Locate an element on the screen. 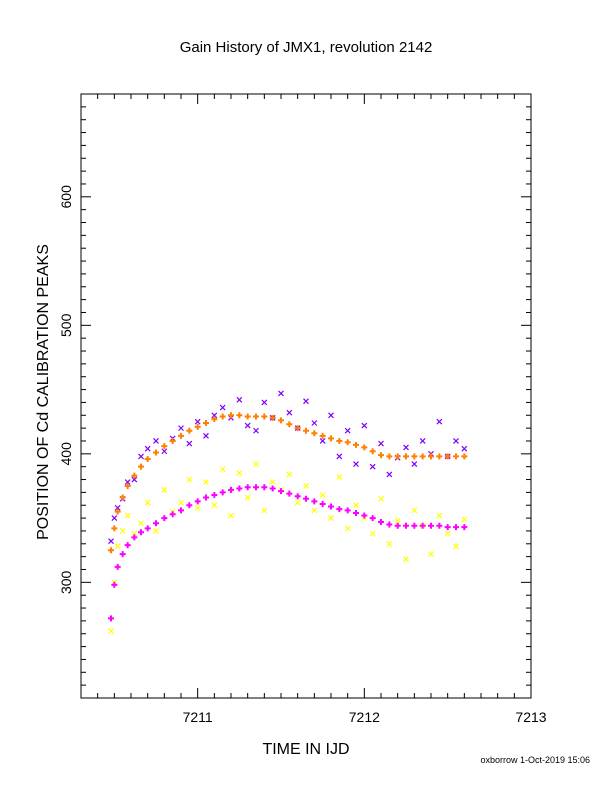  x-tick-label: 7212 is located at coordinates (364, 717).